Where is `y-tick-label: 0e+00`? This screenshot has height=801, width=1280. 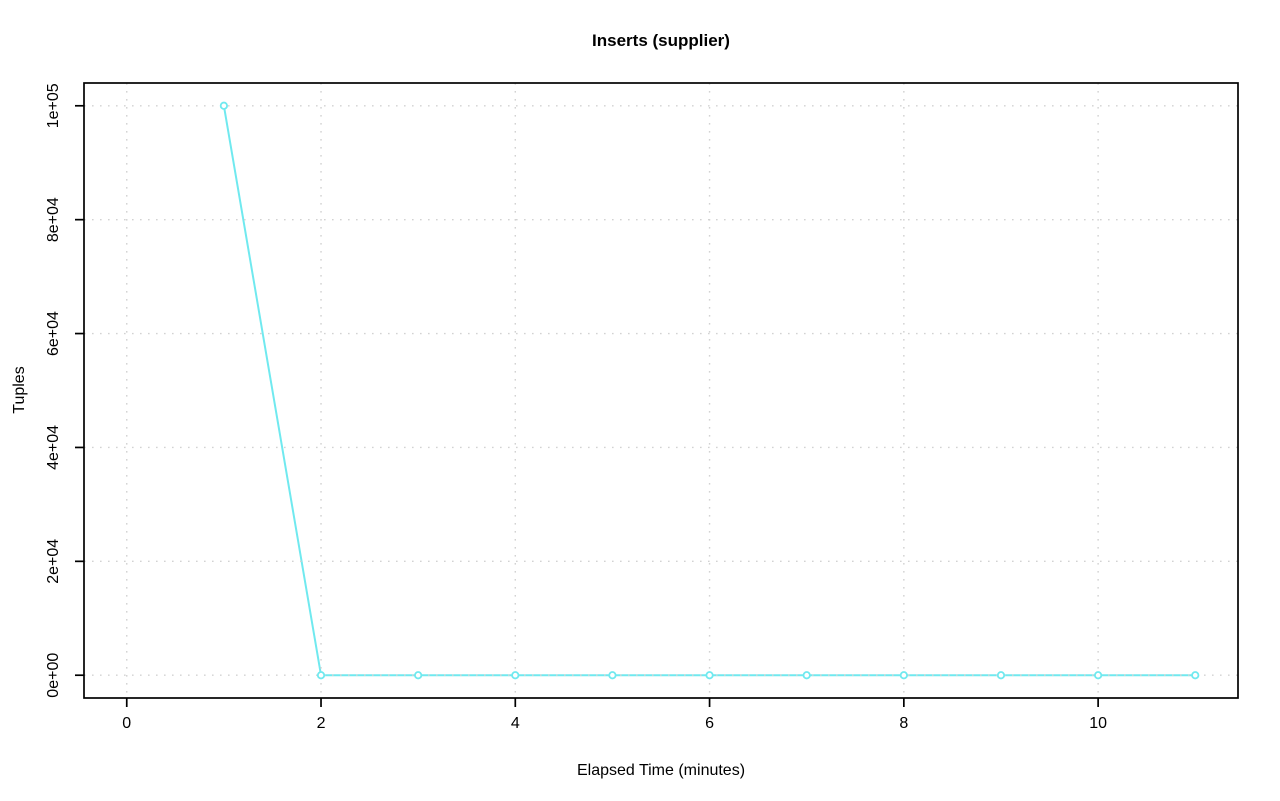
y-tick-label: 0e+00 is located at coordinates (53, 675).